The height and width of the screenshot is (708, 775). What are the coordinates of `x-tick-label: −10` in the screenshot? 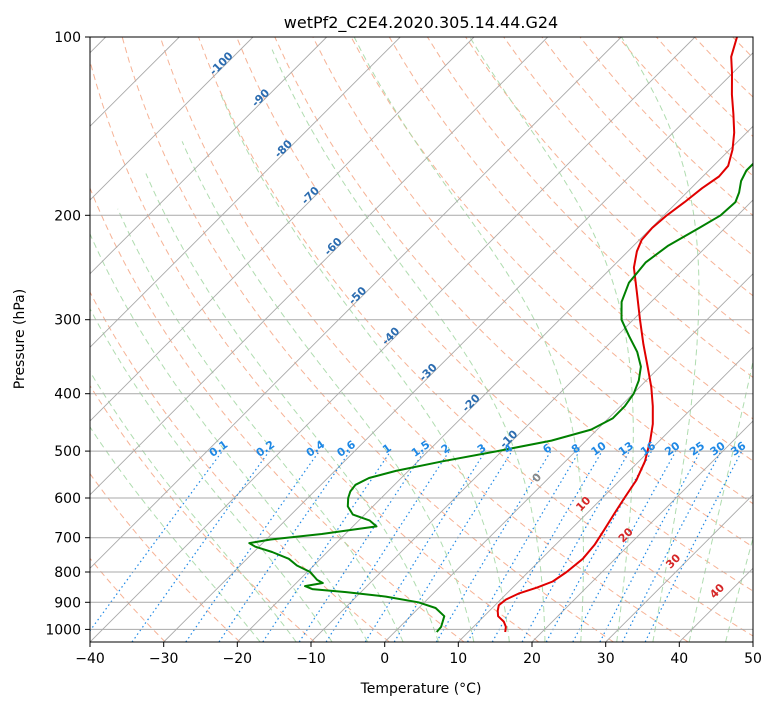 It's located at (311, 659).